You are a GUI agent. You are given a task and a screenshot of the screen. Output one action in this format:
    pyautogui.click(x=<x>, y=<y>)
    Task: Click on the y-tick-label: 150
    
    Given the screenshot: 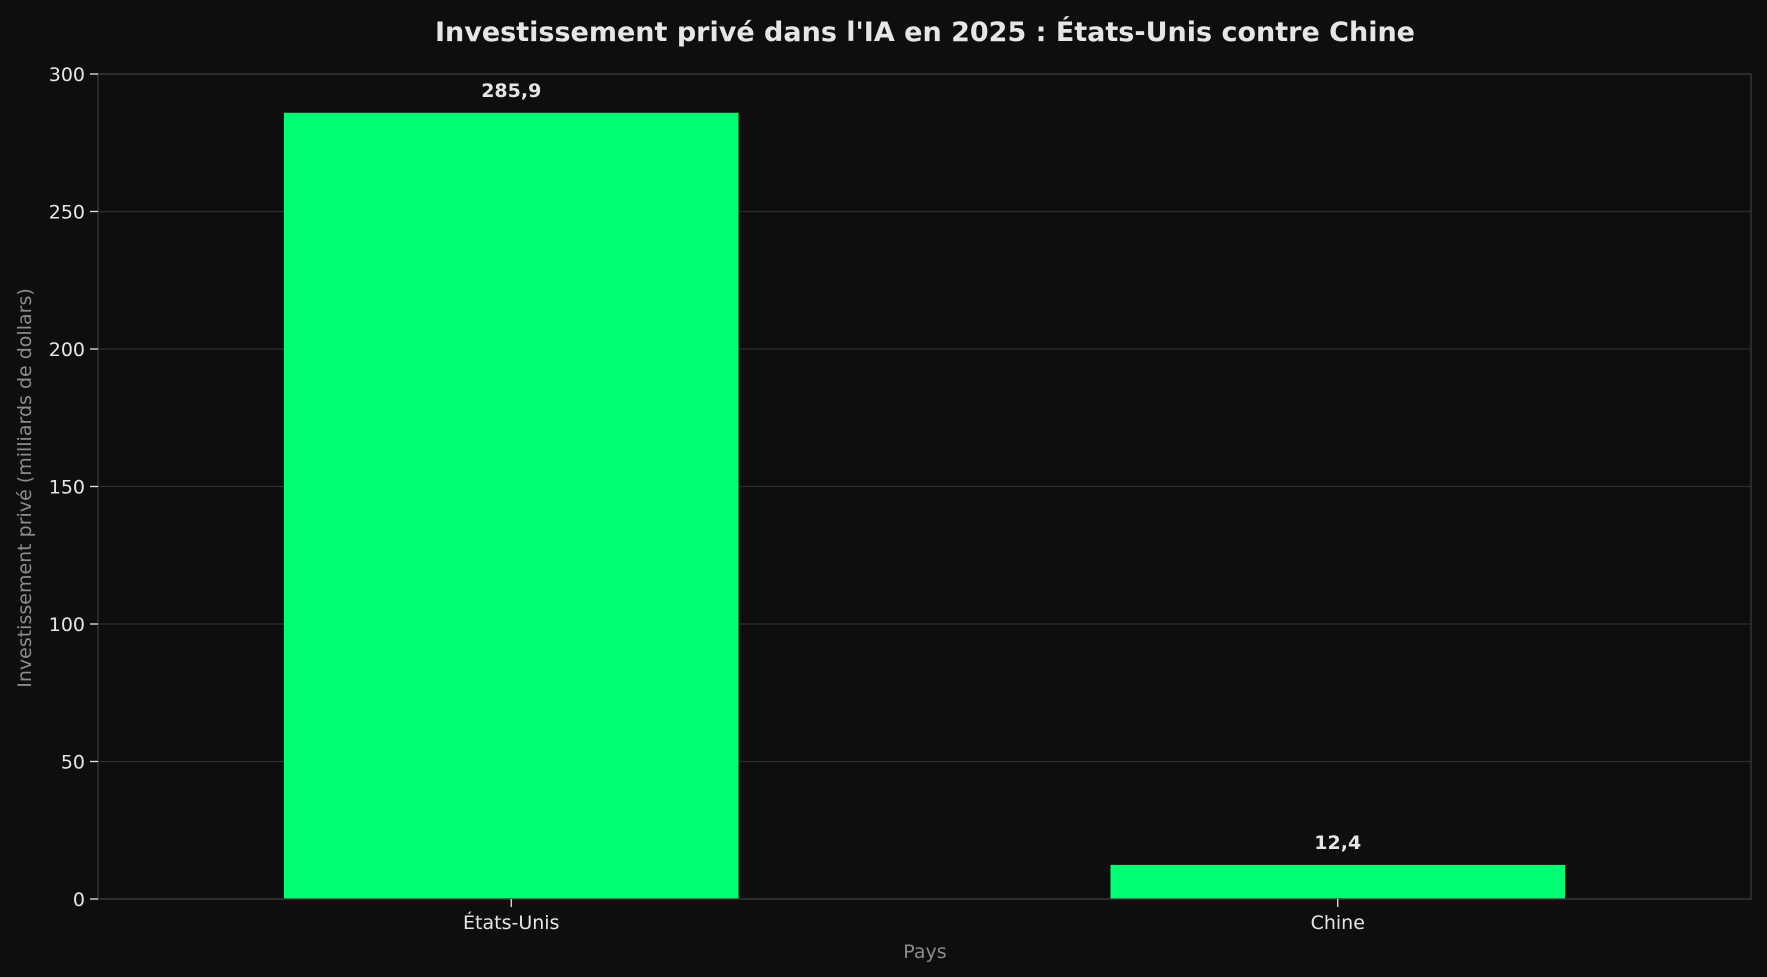 What is the action you would take?
    pyautogui.click(x=67, y=488)
    